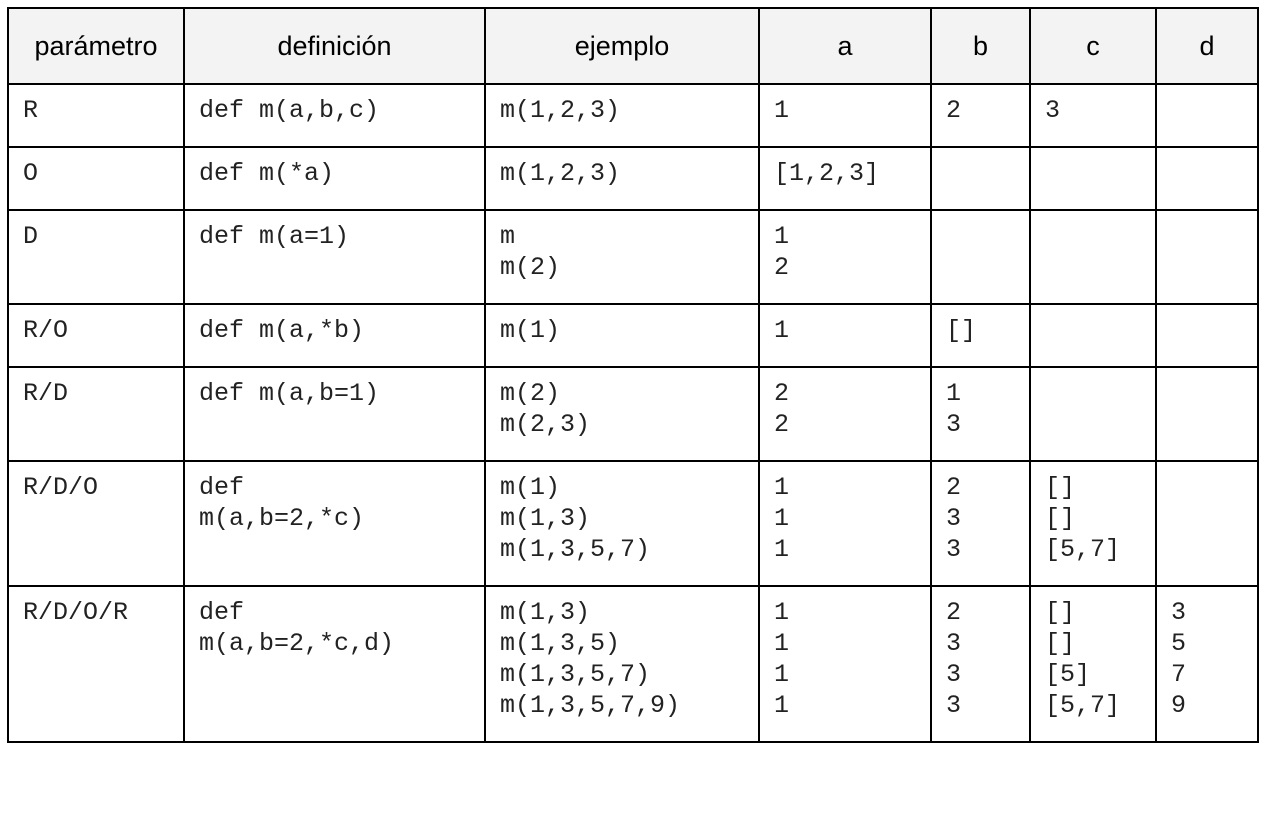 This screenshot has width=1268, height=828. I want to click on cell-line: m(2,3), so click(545, 424).